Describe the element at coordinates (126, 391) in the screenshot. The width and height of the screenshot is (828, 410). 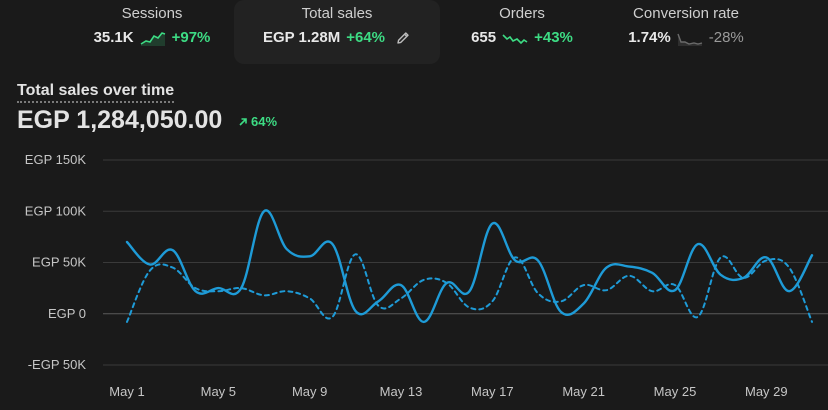
I see `x-tick-label: May 1` at that location.